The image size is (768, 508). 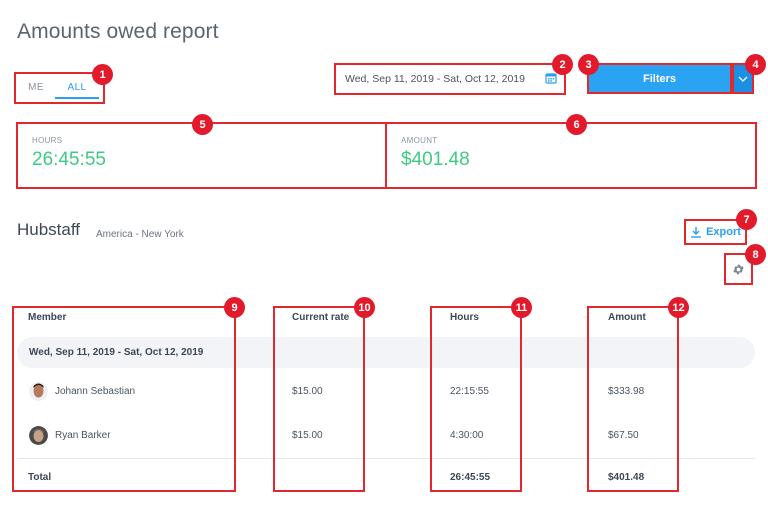 I want to click on scope-tabs: ME ALL, so click(x=60, y=88).